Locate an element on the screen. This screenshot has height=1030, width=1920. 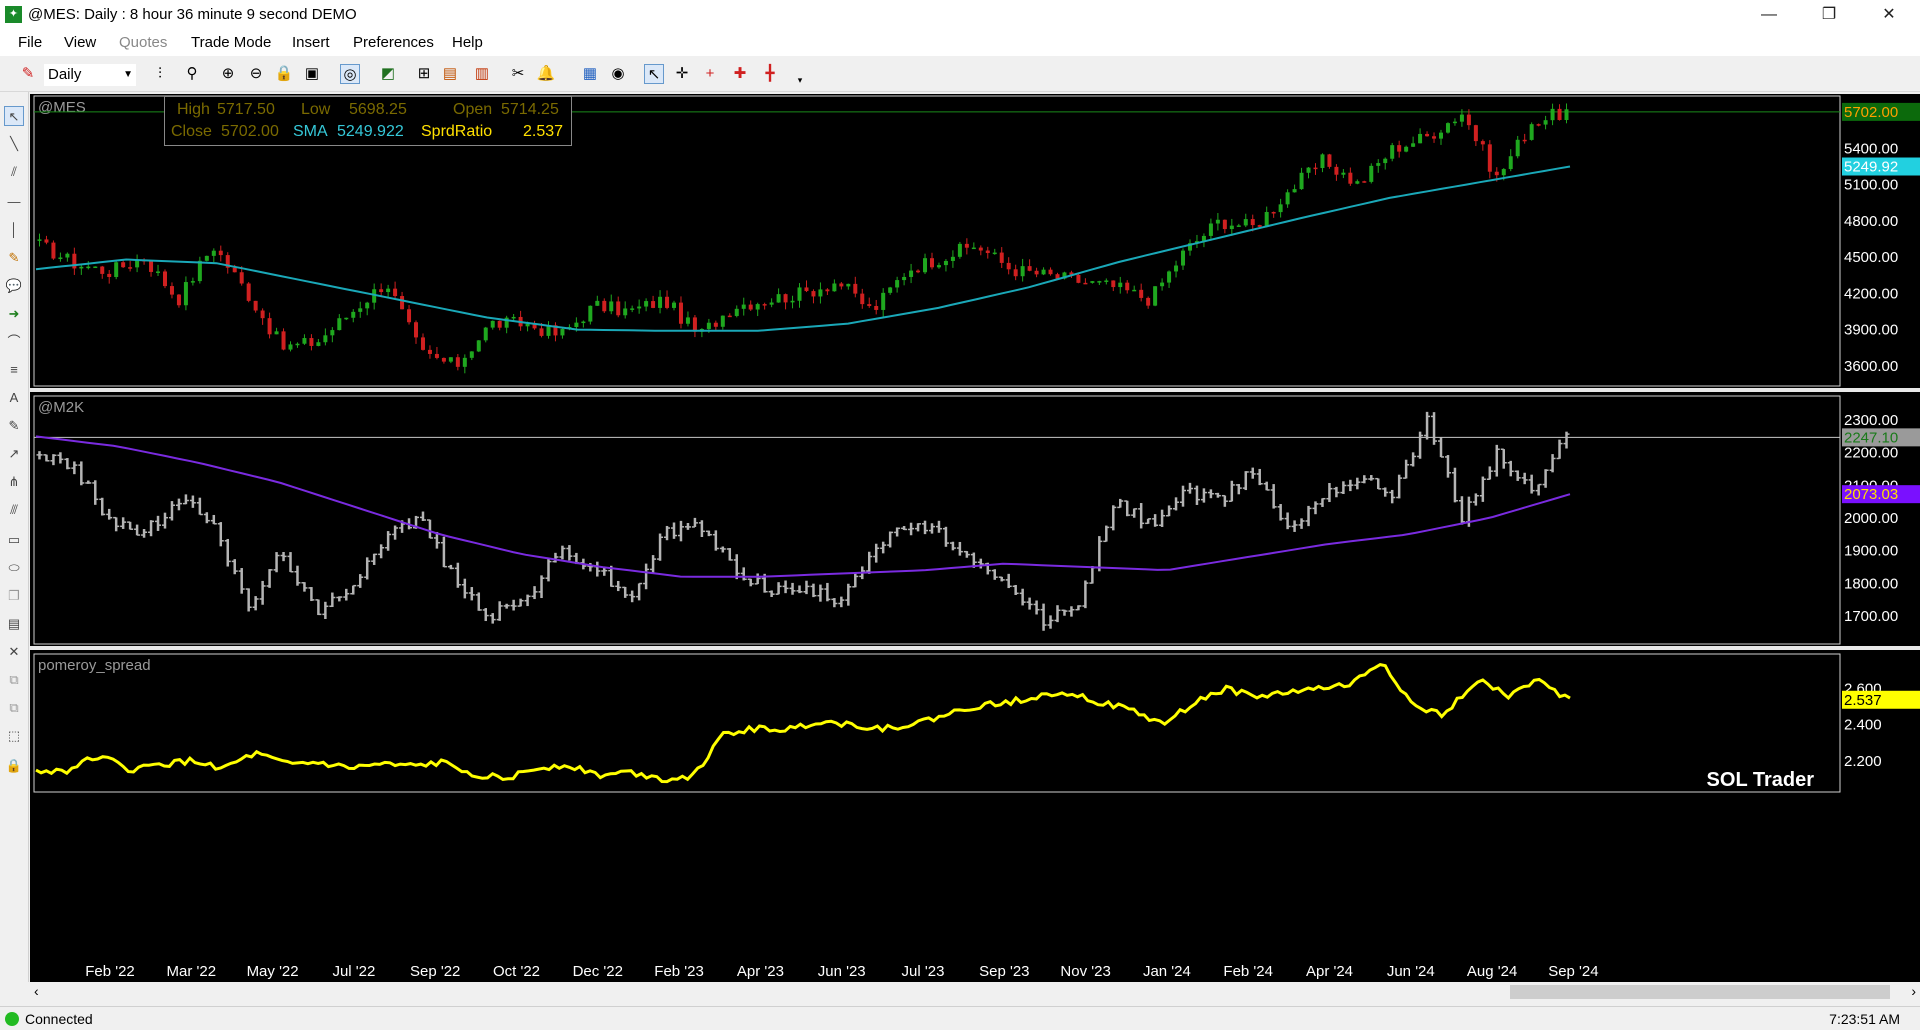
high-label: High is located at coordinates (193, 109).